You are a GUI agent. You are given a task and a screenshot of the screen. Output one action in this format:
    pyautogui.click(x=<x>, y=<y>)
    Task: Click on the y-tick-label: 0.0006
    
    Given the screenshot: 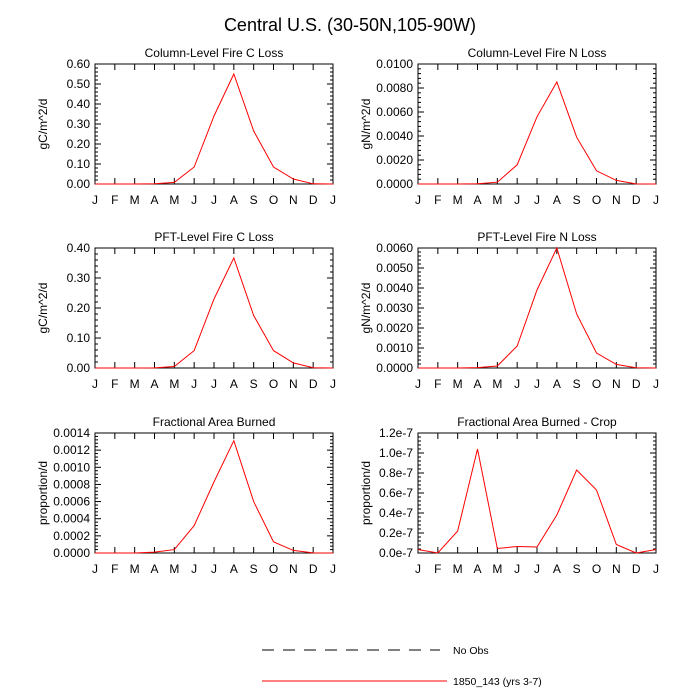 What is the action you would take?
    pyautogui.click(x=71, y=502)
    